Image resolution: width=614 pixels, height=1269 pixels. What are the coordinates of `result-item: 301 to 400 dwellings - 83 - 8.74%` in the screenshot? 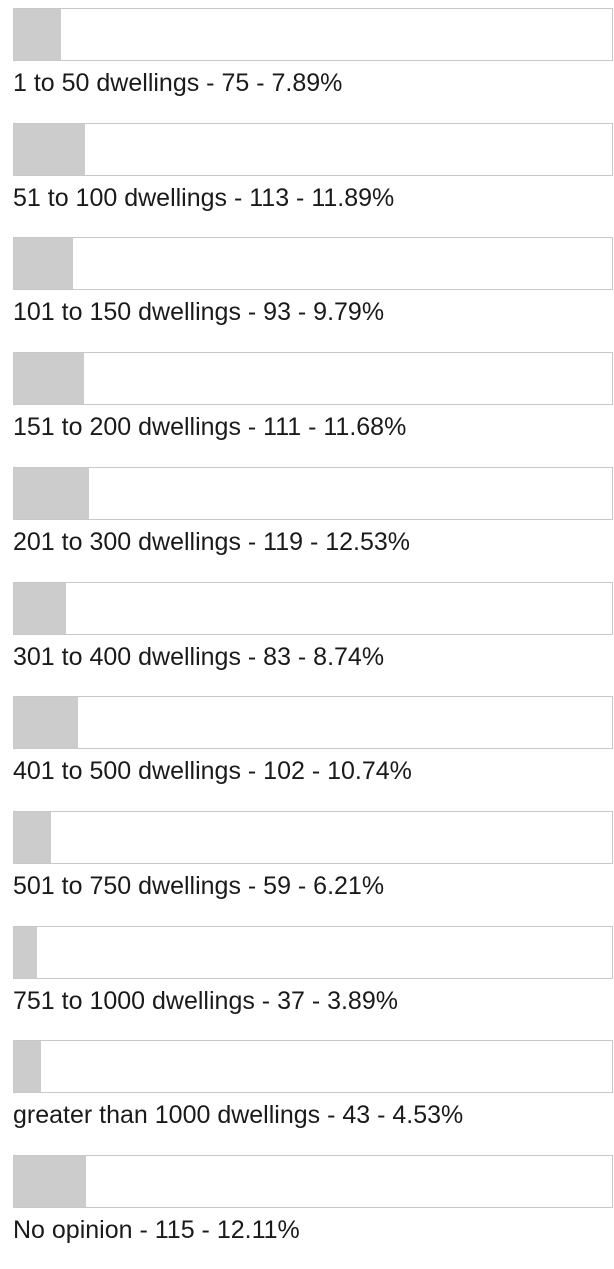 It's located at (307, 638).